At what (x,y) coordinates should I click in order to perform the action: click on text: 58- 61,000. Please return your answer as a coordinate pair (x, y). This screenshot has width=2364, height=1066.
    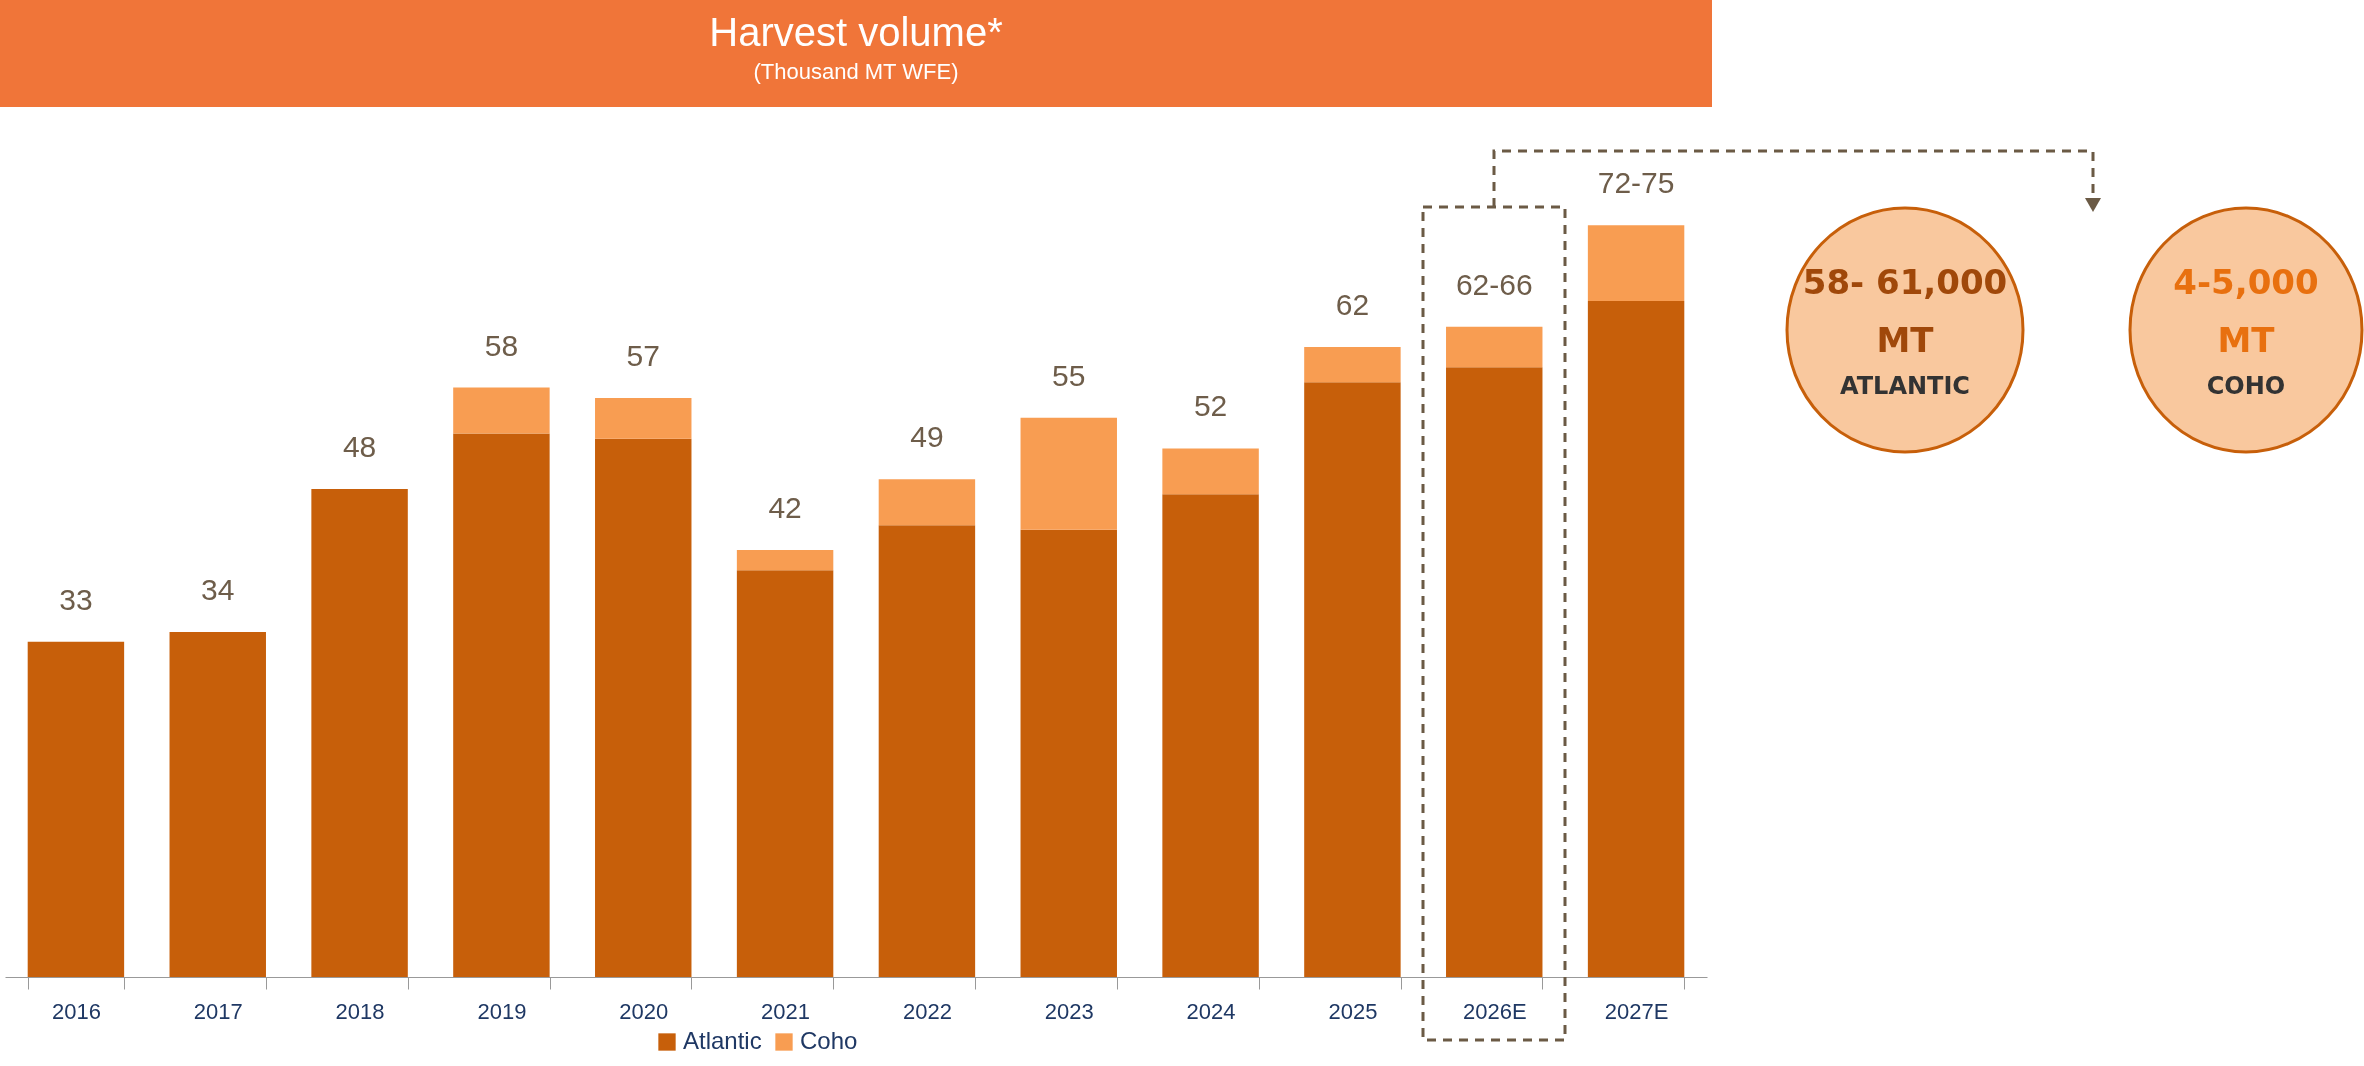
    Looking at the image, I should click on (1905, 282).